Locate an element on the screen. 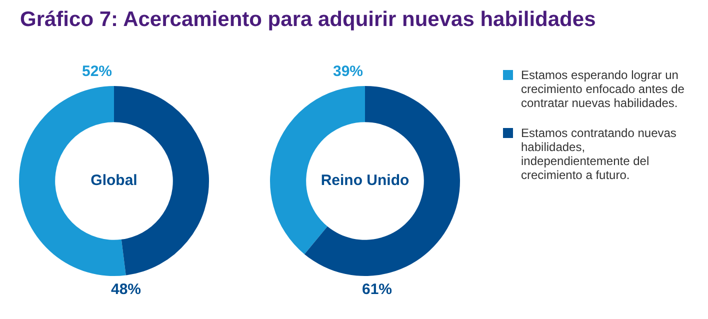 This screenshot has width=708, height=319. text: Reino Unido is located at coordinates (365, 181).